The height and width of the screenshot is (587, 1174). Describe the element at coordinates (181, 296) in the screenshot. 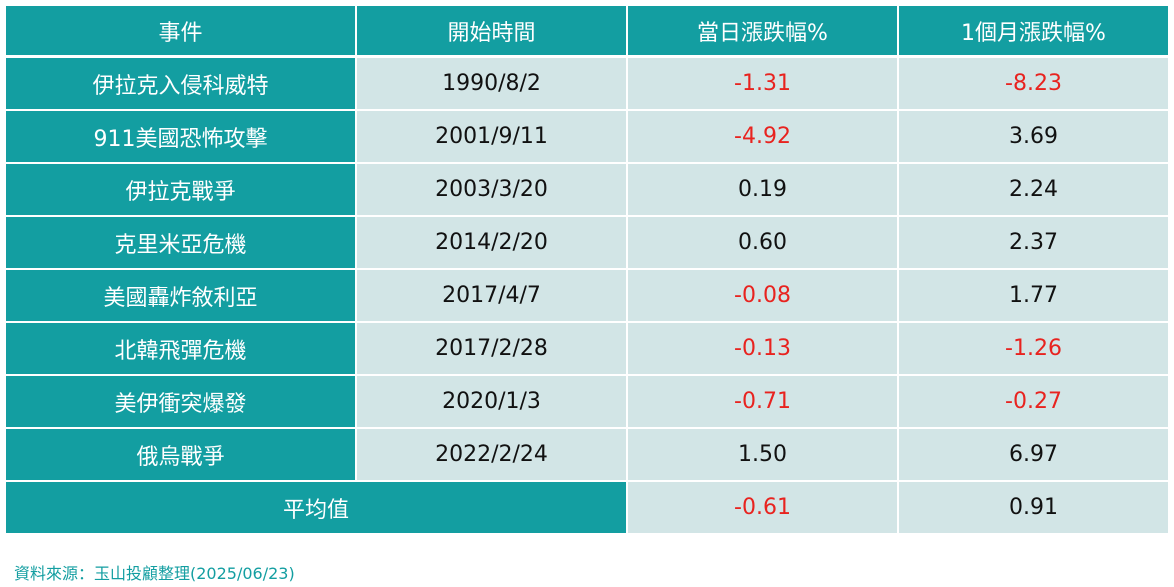

I see `event-name-cell: 美國轟炸敘利亞` at that location.